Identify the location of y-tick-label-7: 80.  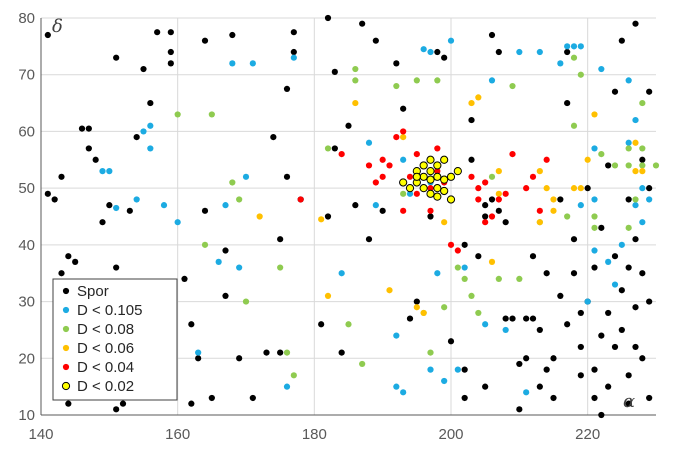
(26, 18).